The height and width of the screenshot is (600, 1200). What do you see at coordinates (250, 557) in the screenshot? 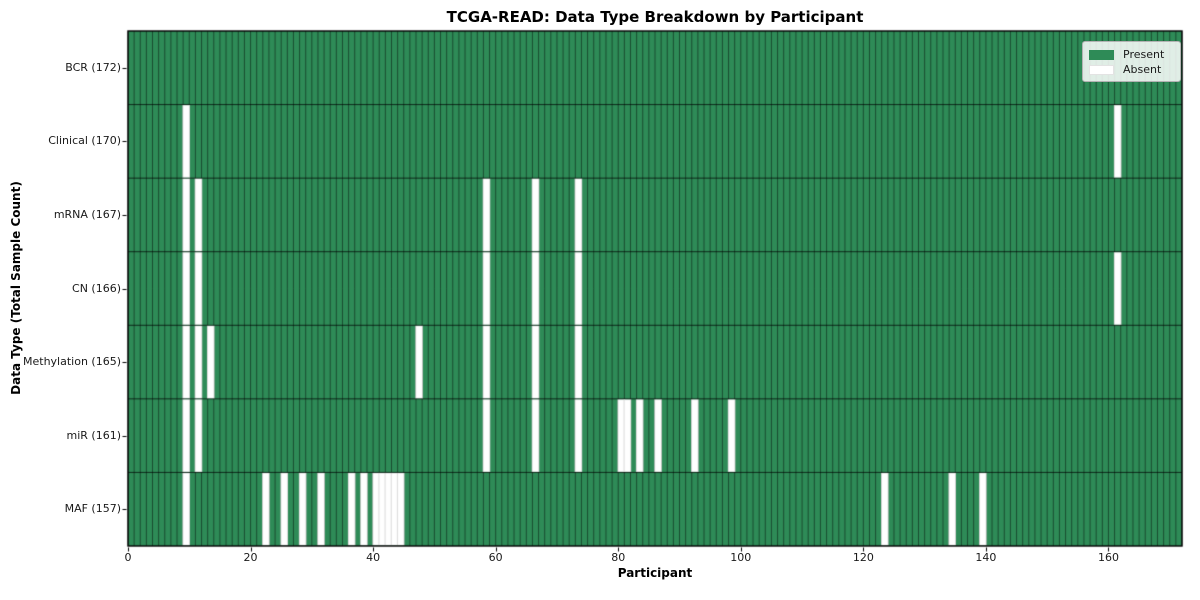
I see `x-tick-label: 20` at bounding box center [250, 557].